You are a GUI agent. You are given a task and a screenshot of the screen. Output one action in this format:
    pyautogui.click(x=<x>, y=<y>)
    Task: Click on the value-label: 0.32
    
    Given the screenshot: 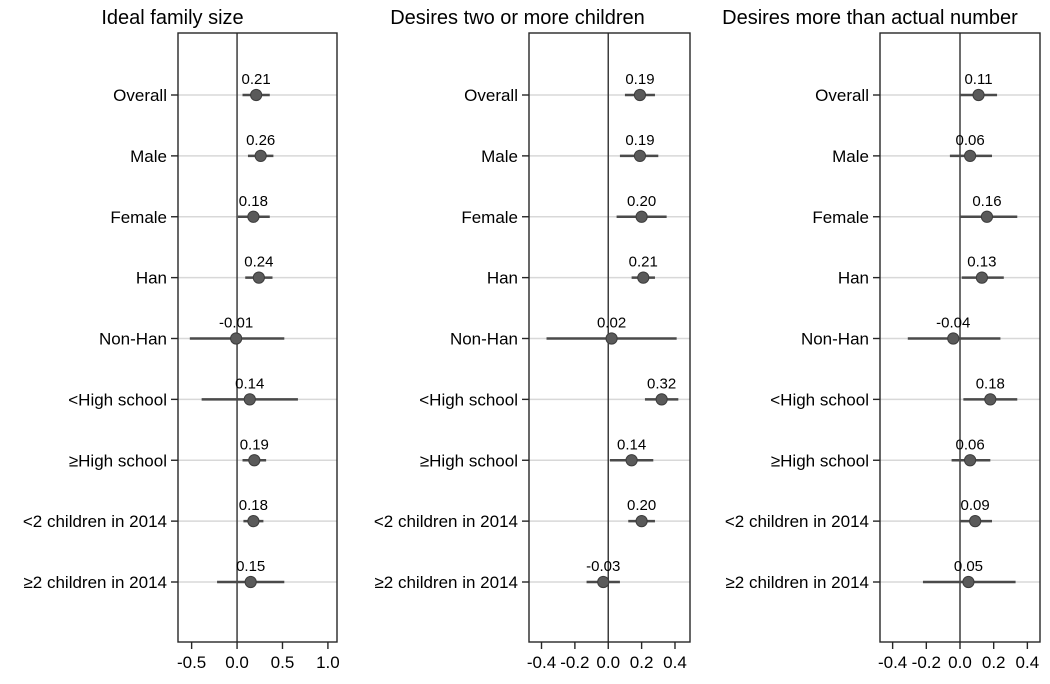 What is the action you would take?
    pyautogui.click(x=661, y=383)
    